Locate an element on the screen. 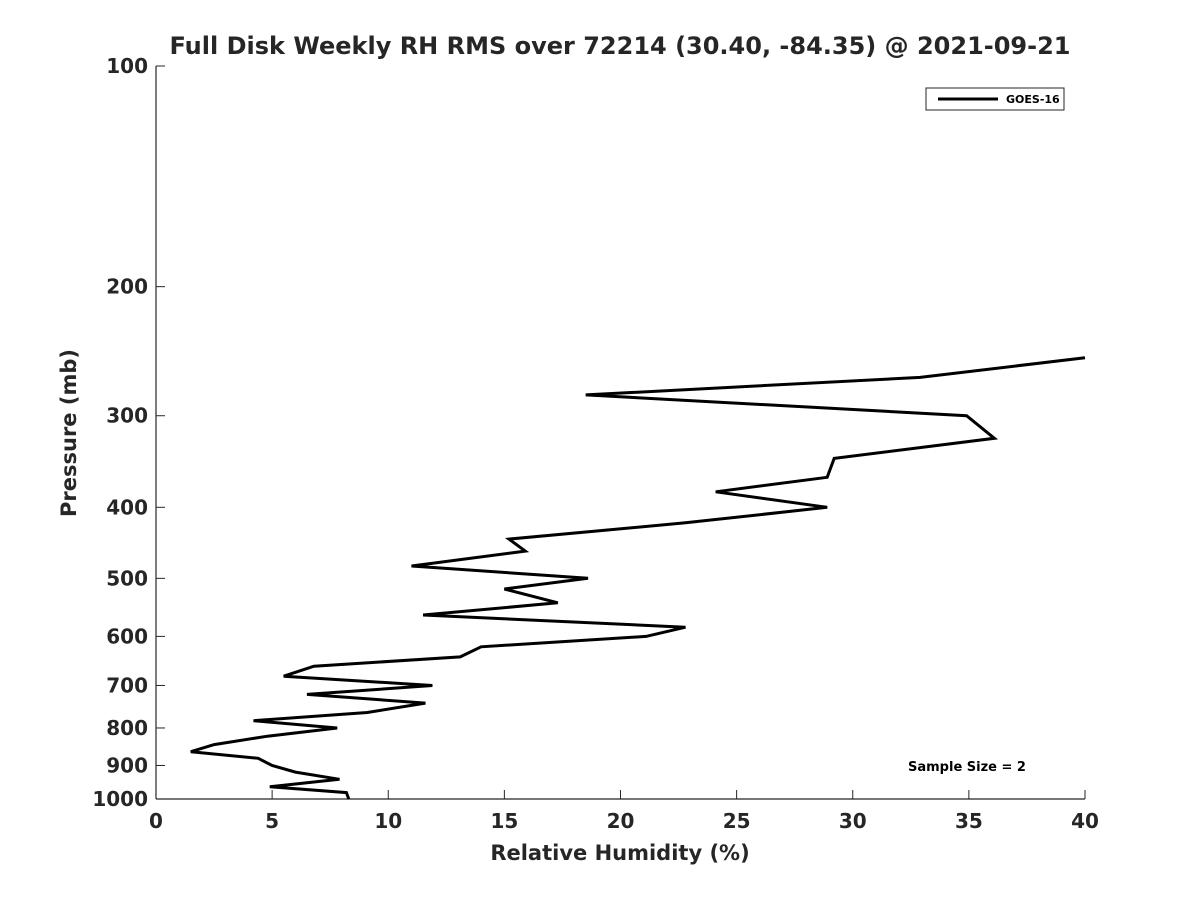 This screenshot has width=1200, height=900. x-tick-label: 15 is located at coordinates (504, 821).